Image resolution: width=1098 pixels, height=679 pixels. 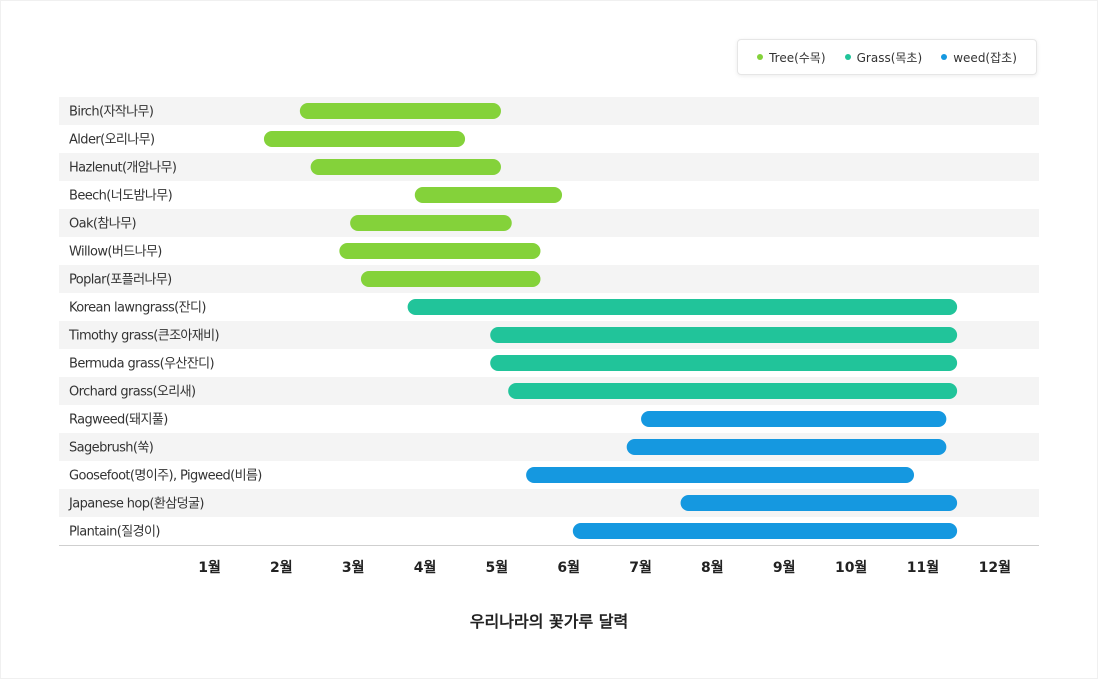 I want to click on x-tick-label: 1월, so click(x=209, y=567).